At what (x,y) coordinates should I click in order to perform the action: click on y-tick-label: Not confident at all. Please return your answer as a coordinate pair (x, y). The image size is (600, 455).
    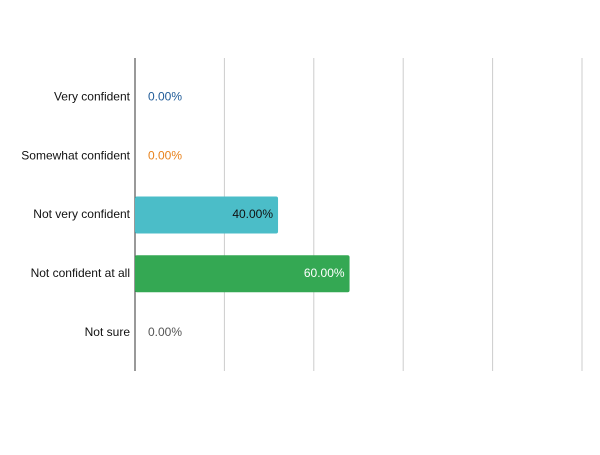
    Looking at the image, I should click on (80, 273).